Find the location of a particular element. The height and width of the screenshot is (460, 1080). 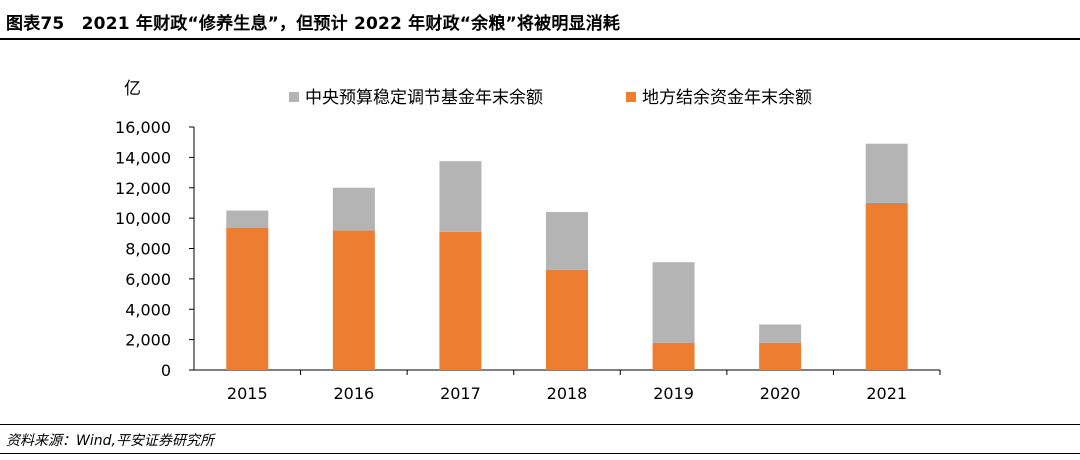

legend-label: 中央预算稳定调节基金年末余额 is located at coordinates (424, 98).